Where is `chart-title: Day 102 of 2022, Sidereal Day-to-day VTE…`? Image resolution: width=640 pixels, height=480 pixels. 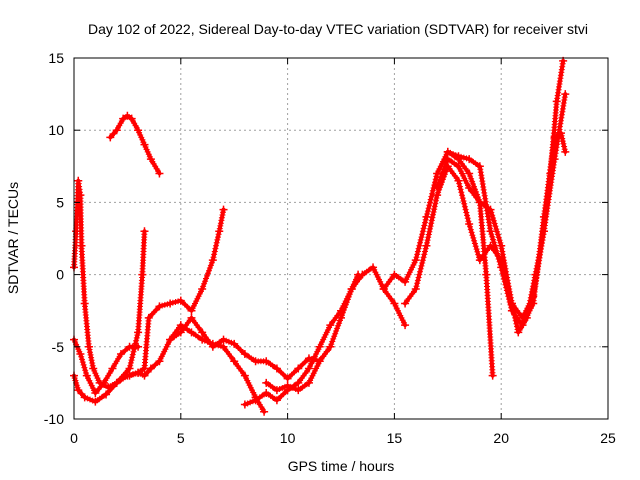
chart-title: Day 102 of 2022, Sidereal Day-to-day VTE… is located at coordinates (338, 29).